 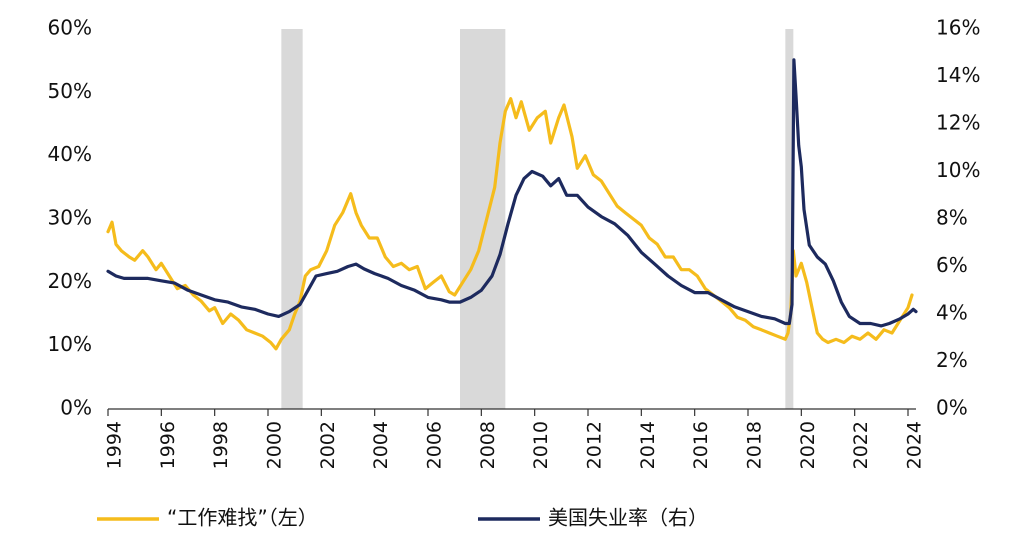 I want to click on y-right-tick-label: 0%, so click(x=952, y=408).